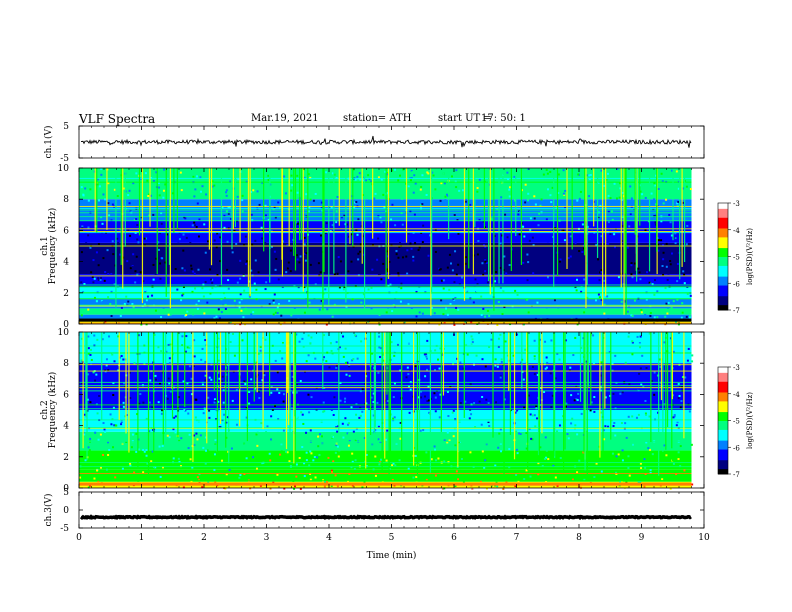 The width and height of the screenshot is (792, 612). What do you see at coordinates (704, 538) in the screenshot?
I see `x-tick-label: 10` at bounding box center [704, 538].